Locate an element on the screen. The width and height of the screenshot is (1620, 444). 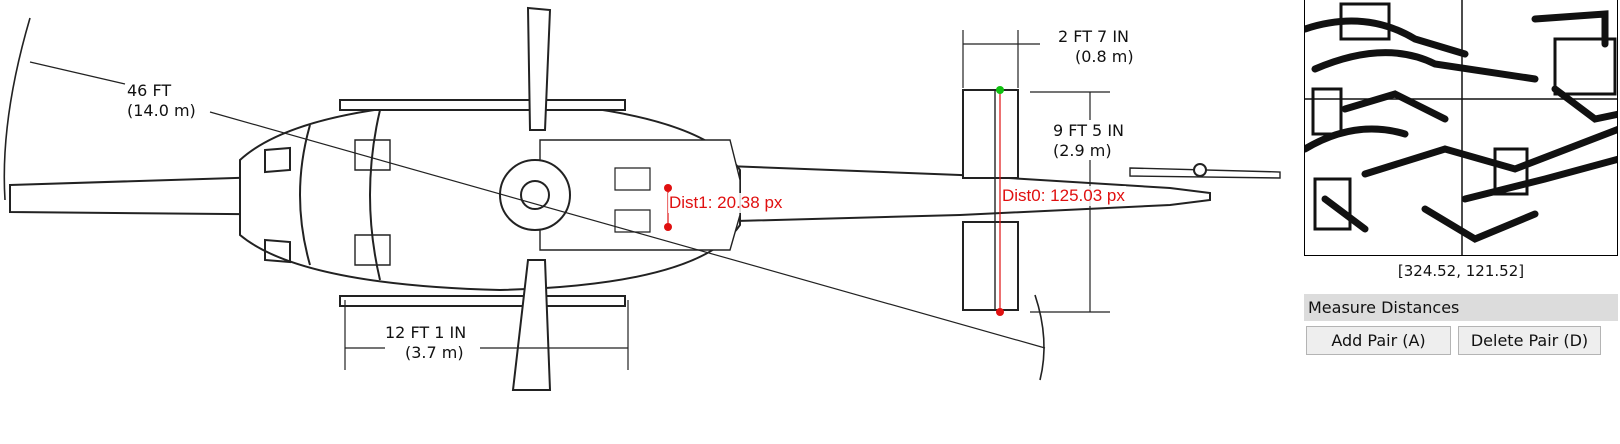
dist1-end-handle is located at coordinates (668, 227).